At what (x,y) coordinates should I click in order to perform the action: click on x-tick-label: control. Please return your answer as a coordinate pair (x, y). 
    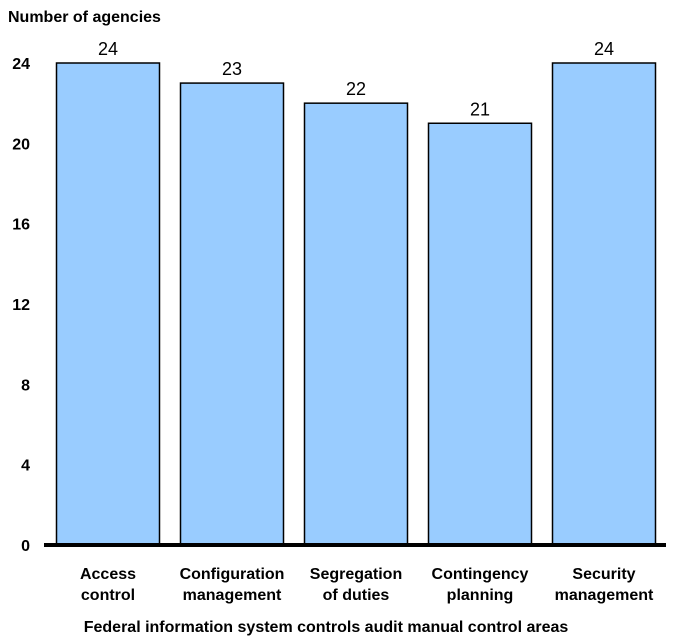
    Looking at the image, I should click on (108, 595).